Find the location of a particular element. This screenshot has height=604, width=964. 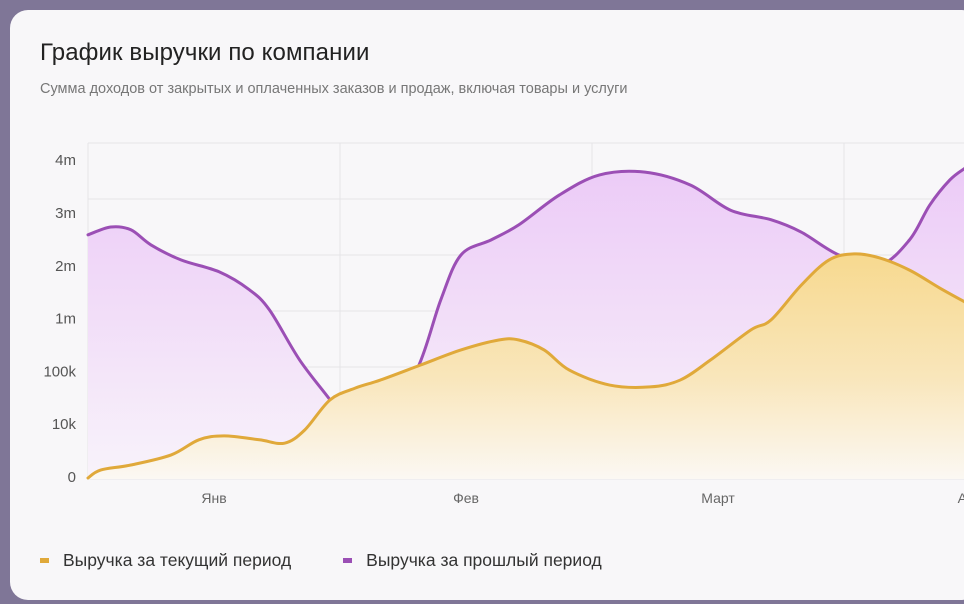

x-tick-label: Март is located at coordinates (718, 498).